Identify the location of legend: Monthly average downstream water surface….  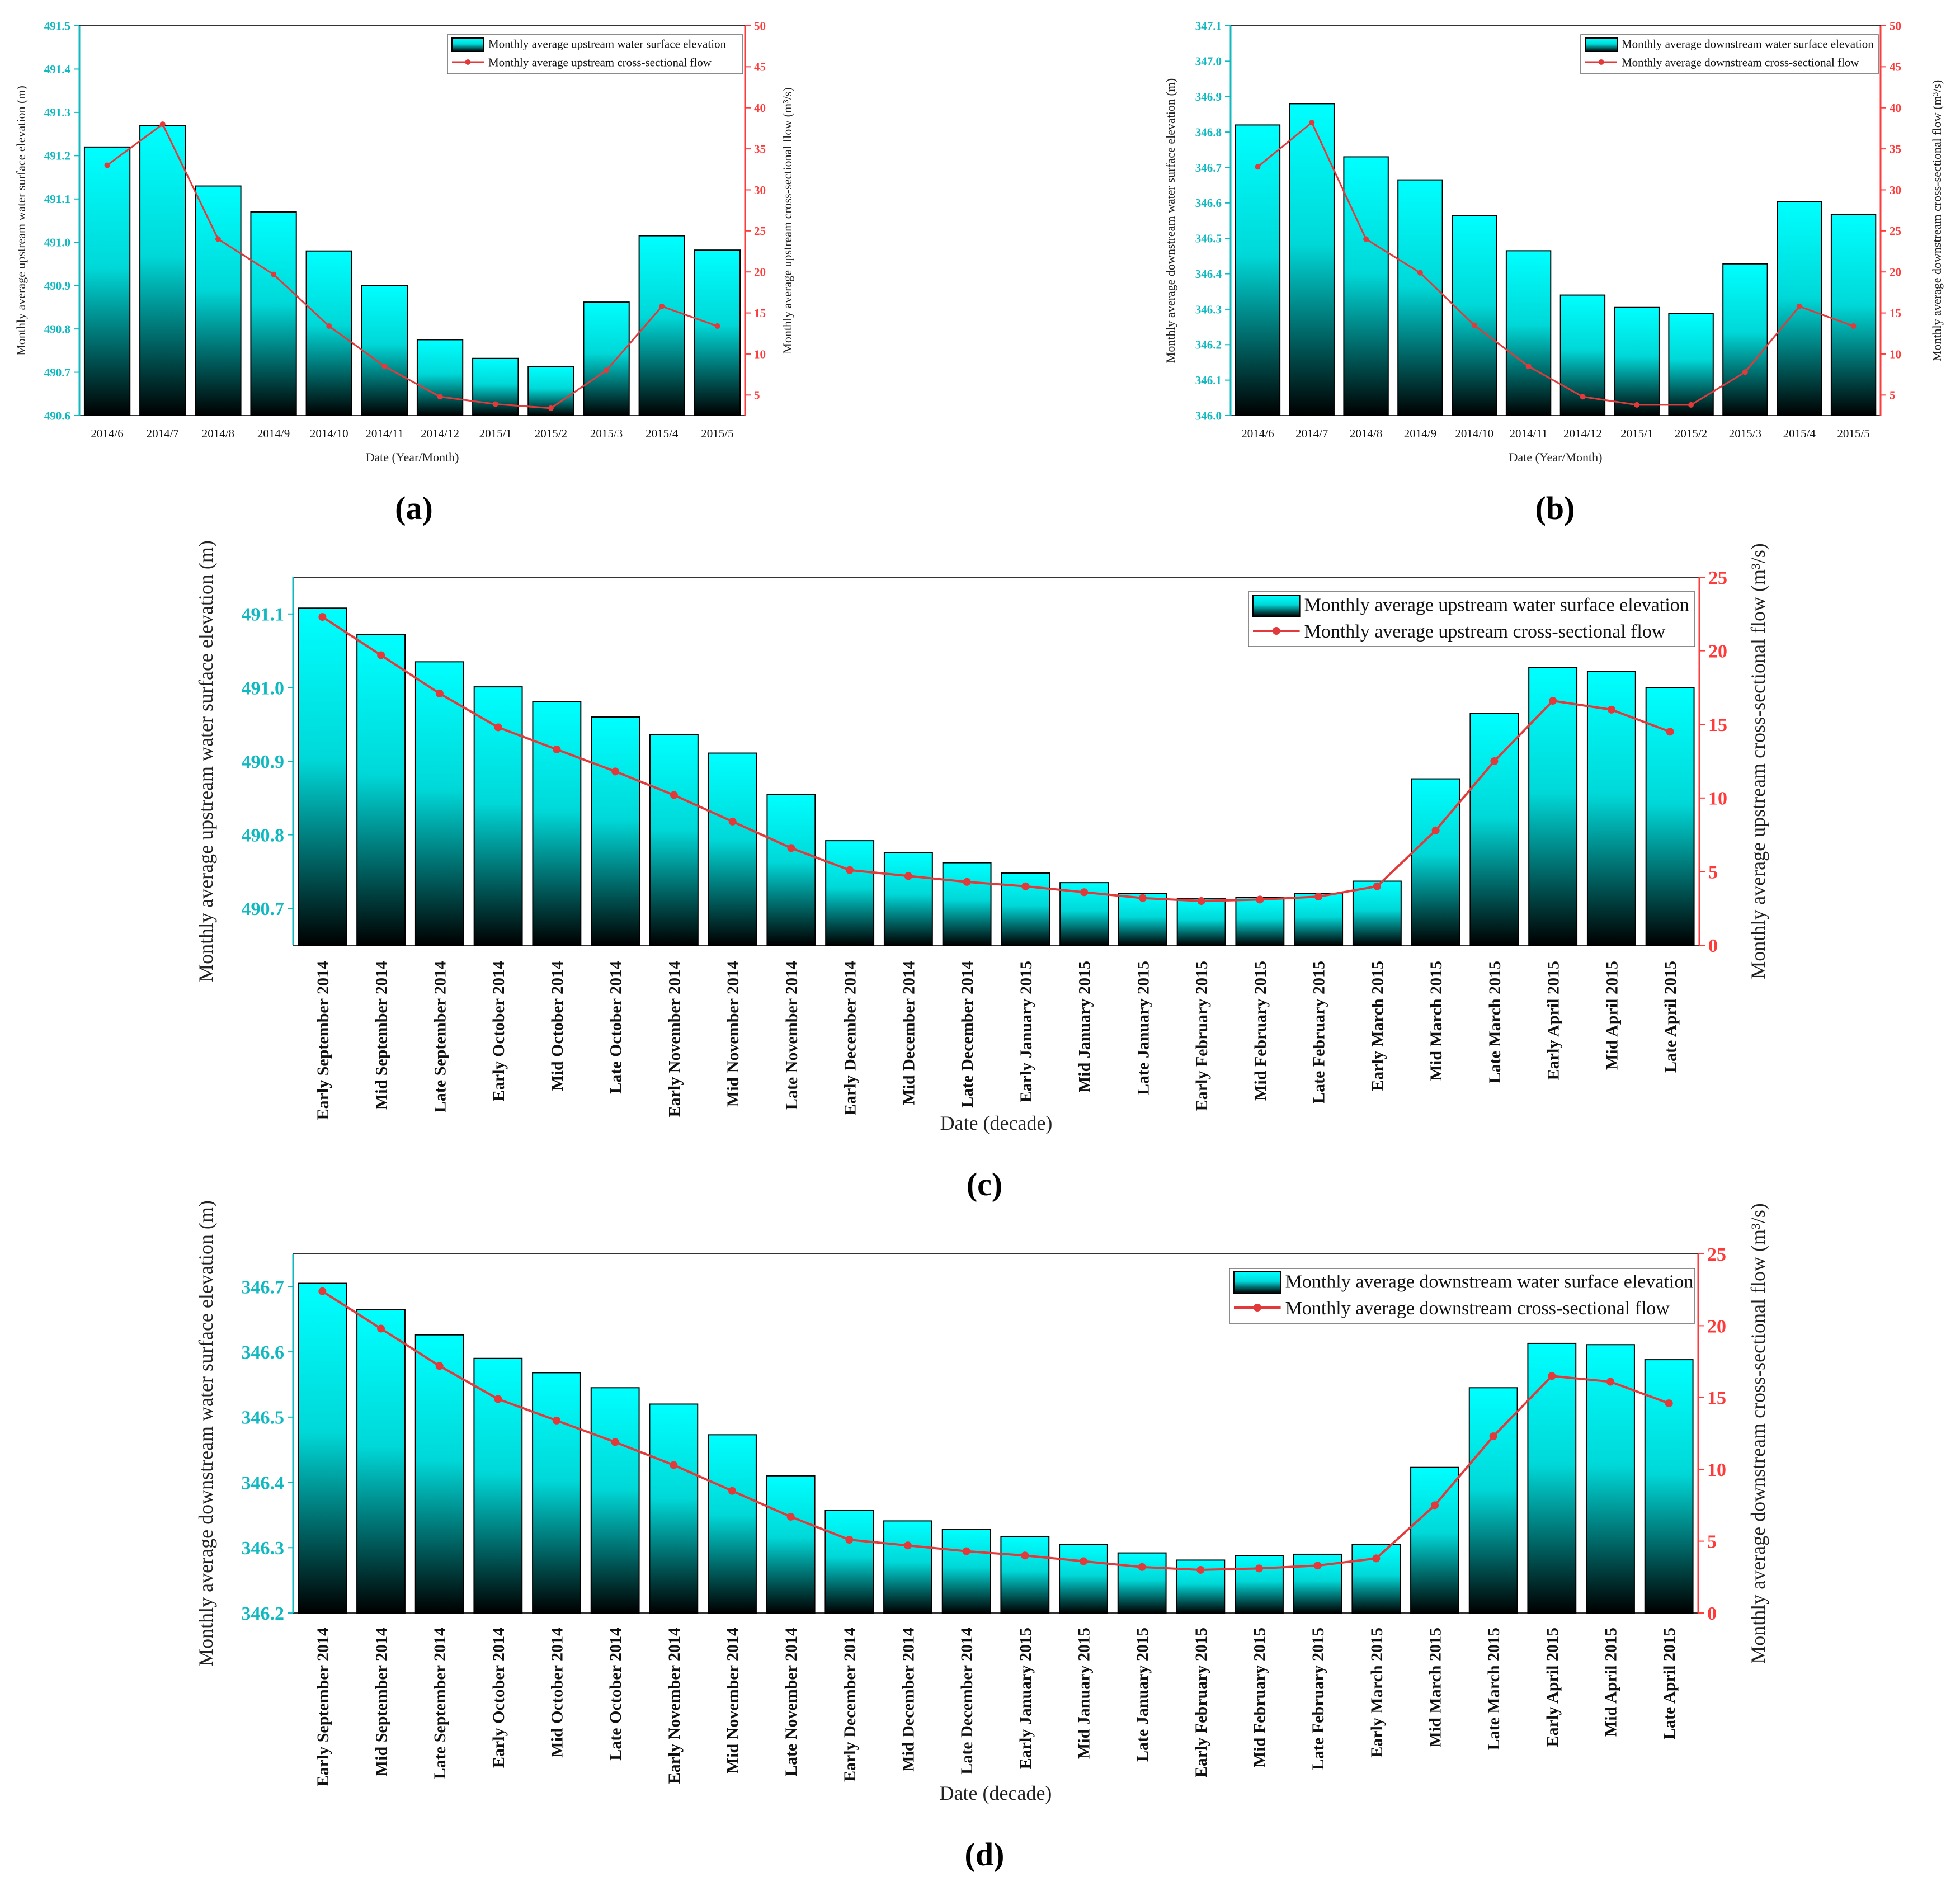
(1729, 54).